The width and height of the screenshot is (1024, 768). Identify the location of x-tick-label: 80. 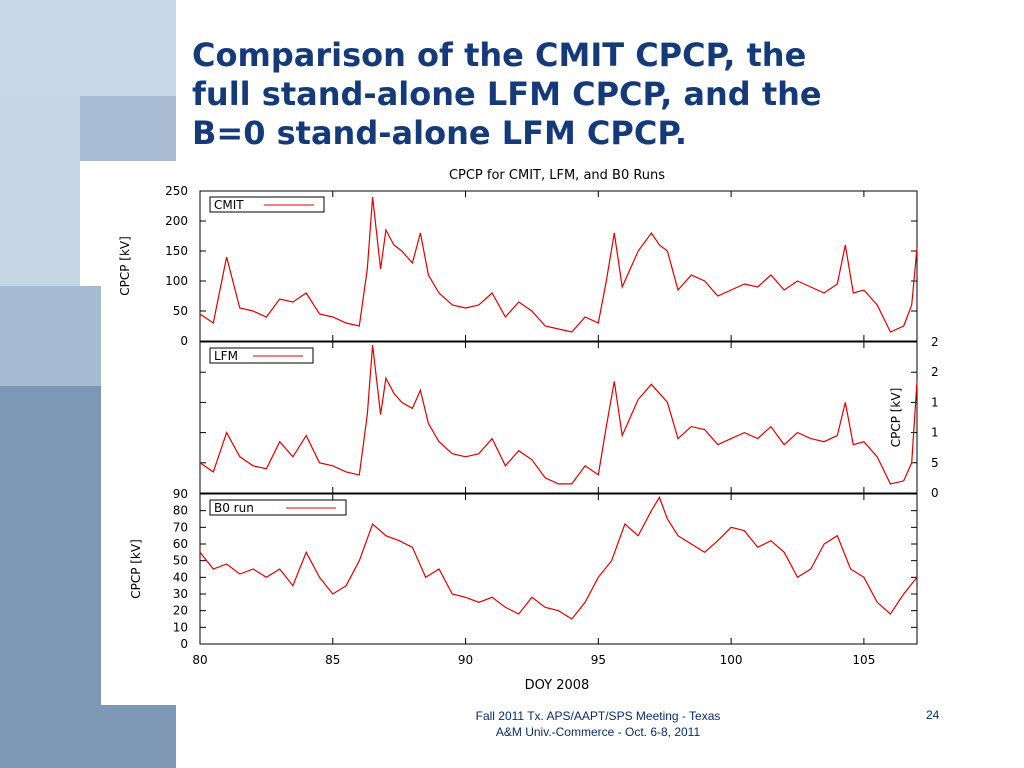
(199, 660).